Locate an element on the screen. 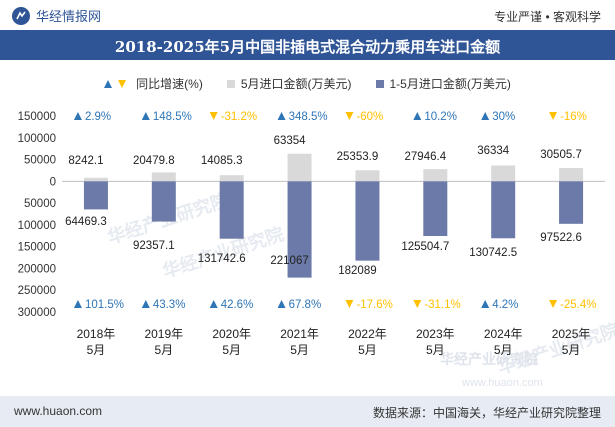 This screenshot has height=427, width=615. legend-item-may: 5月进口金额(万美元) is located at coordinates (289, 83).